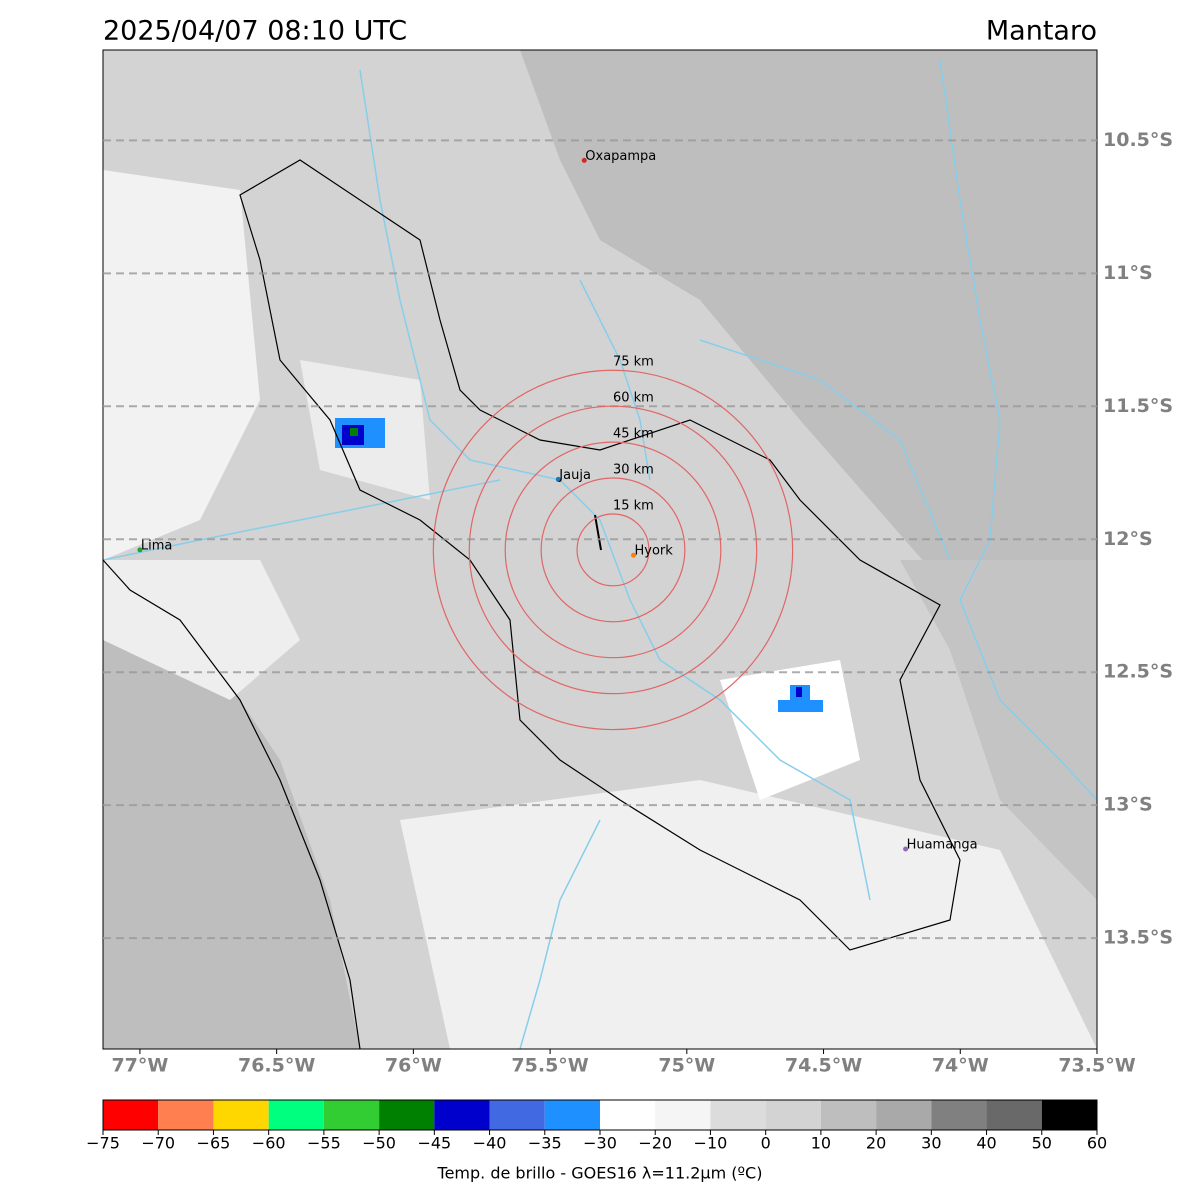 This screenshot has height=1200, width=1200. What do you see at coordinates (379, 1143) in the screenshot?
I see `colorbar-tick-label: −50` at bounding box center [379, 1143].